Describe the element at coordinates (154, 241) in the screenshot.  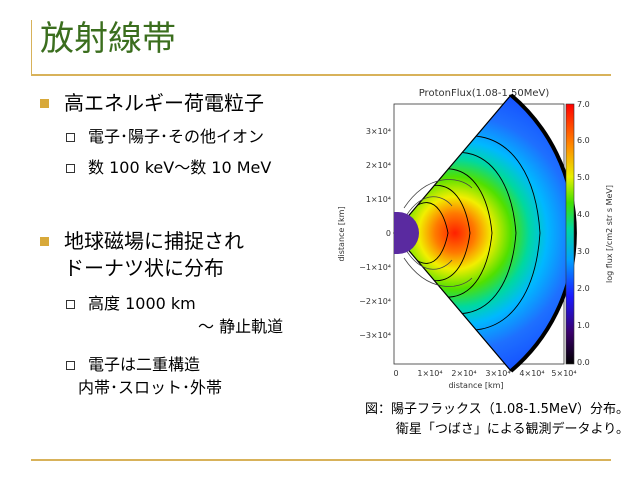
I see `bullet-line: 地球磁場に捕捉され` at that location.